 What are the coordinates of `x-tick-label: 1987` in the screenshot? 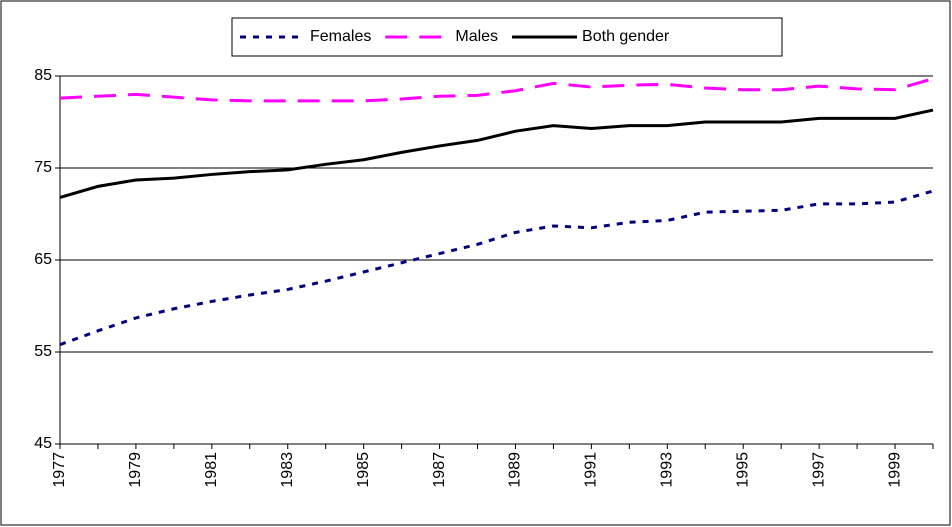 It's located at (439, 470).